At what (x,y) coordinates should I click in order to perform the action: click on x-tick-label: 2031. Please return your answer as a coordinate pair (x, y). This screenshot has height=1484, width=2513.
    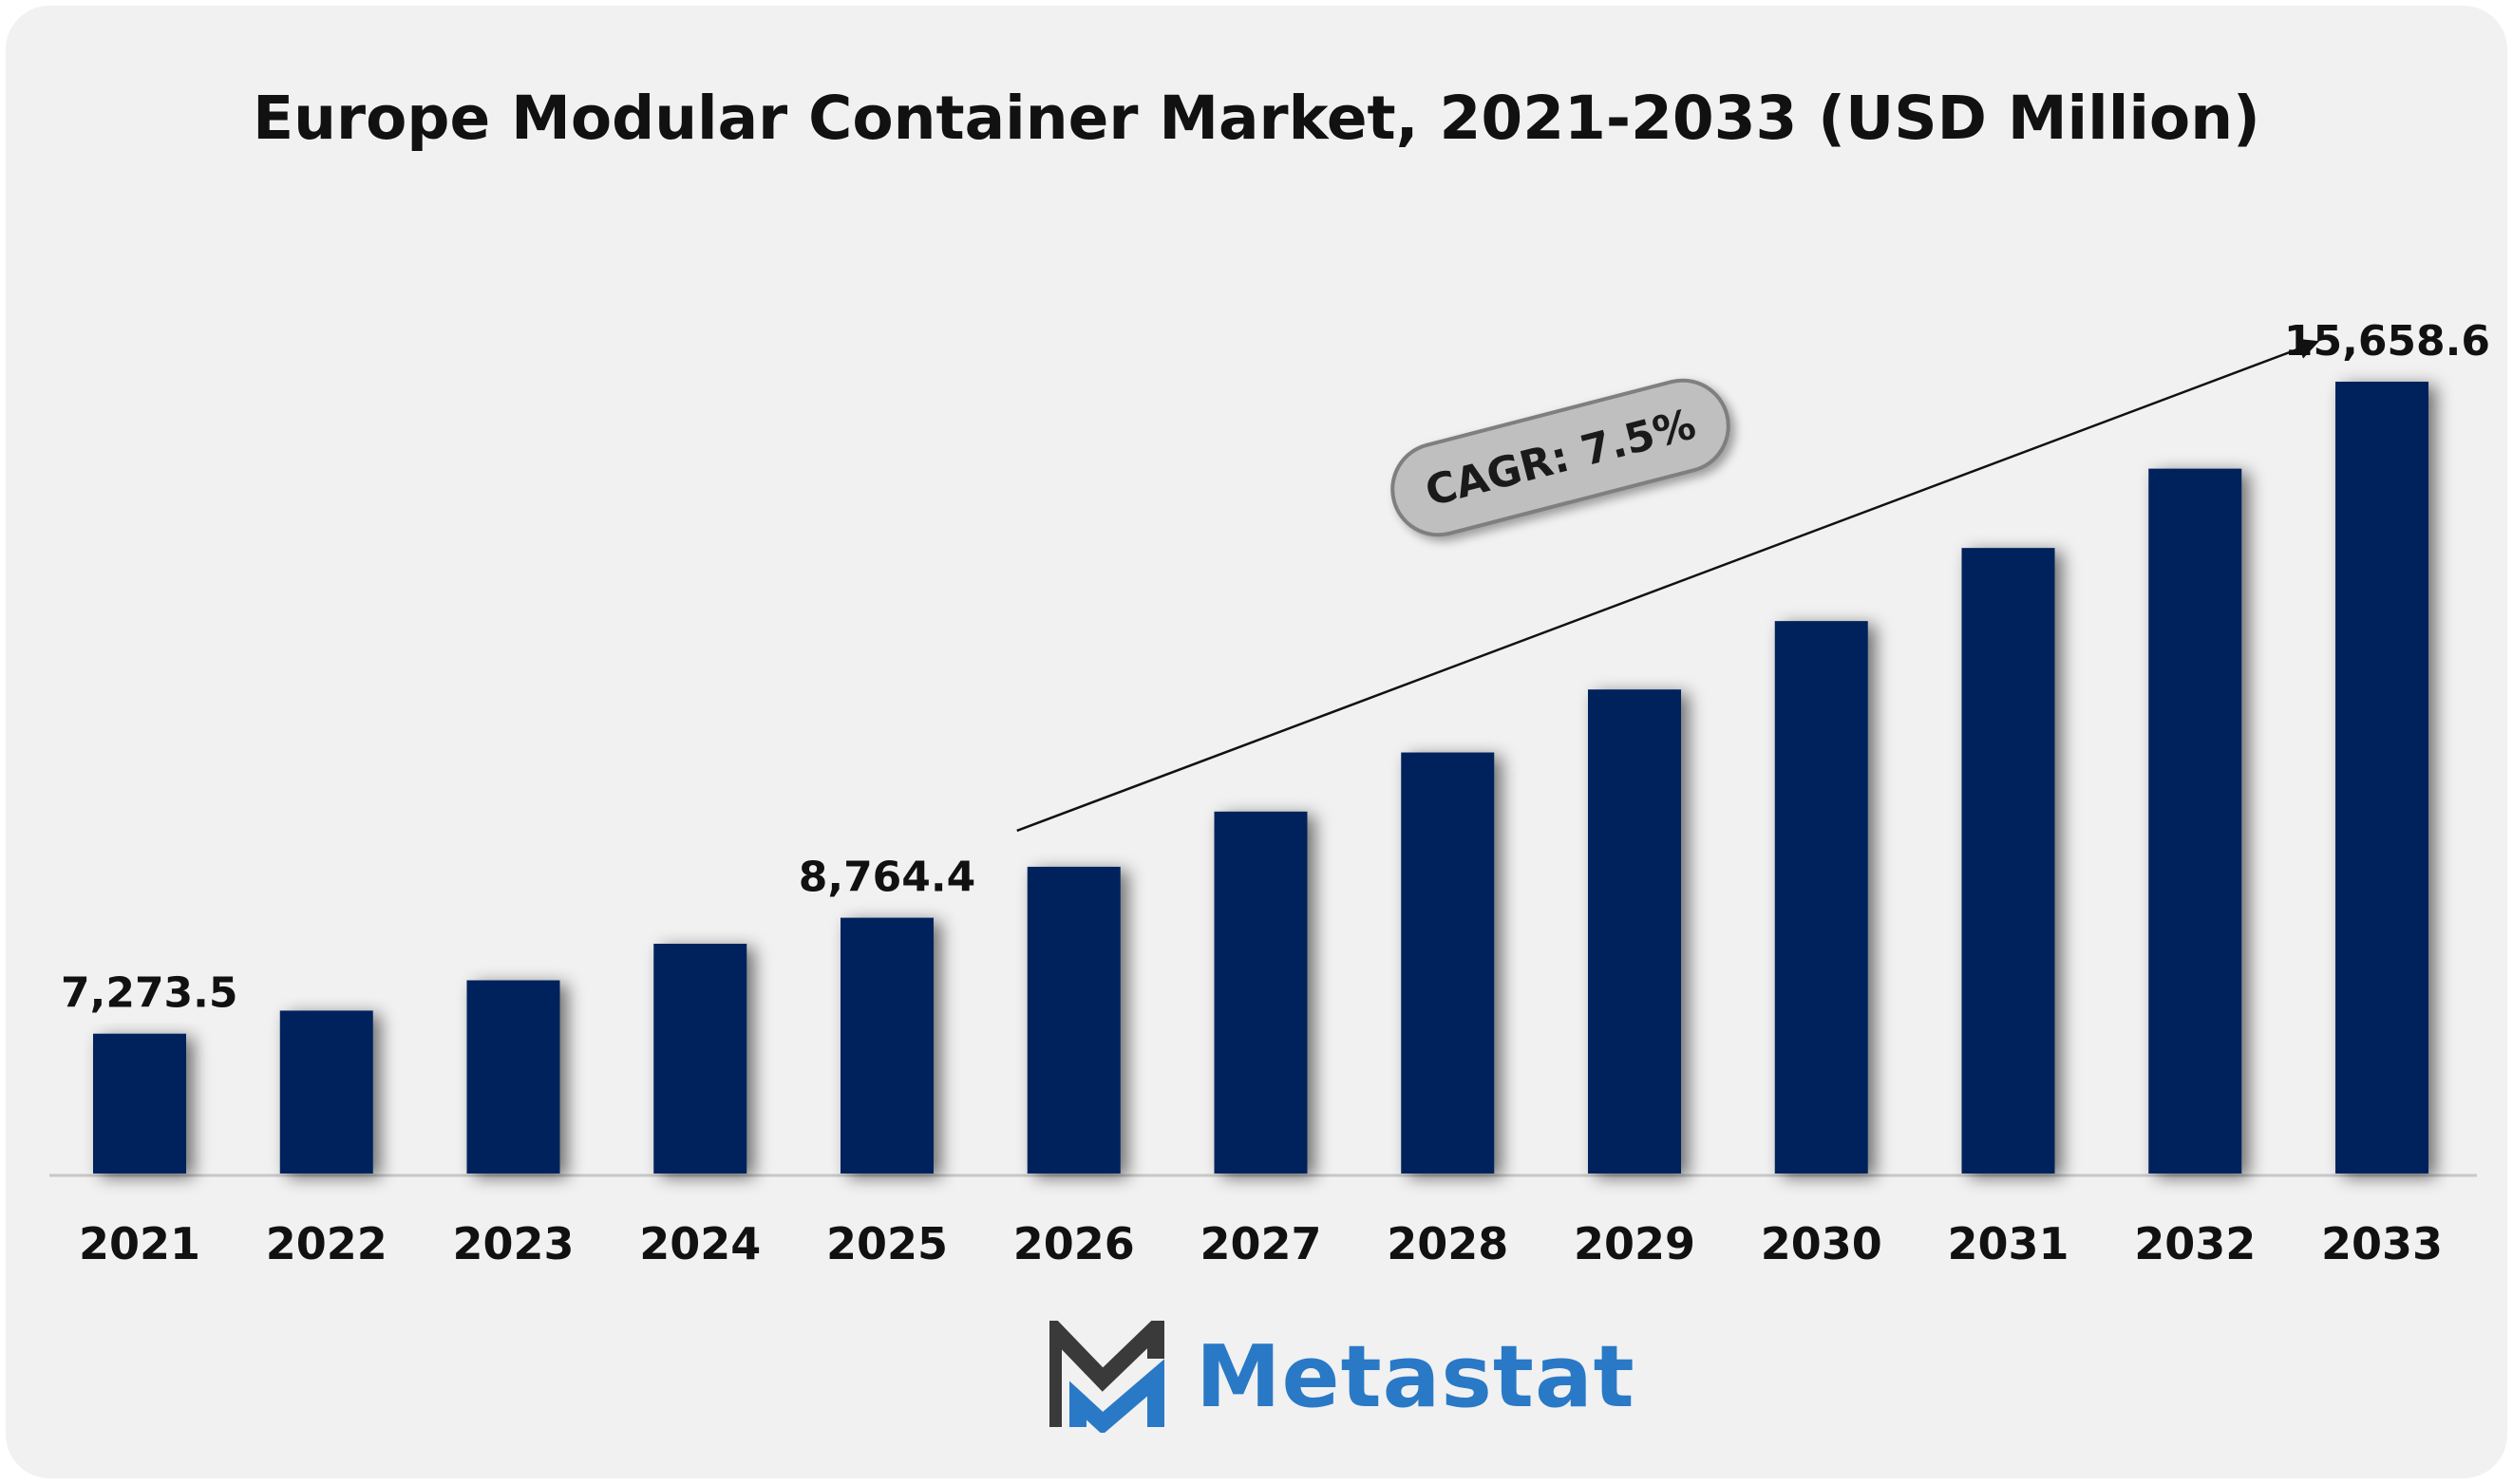
    Looking at the image, I should click on (2008, 1243).